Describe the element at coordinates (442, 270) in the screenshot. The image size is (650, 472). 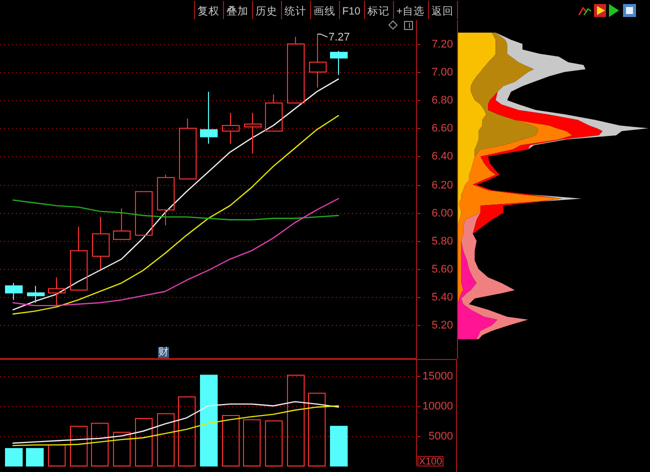
I see `y-tick-label: 5.60` at that location.